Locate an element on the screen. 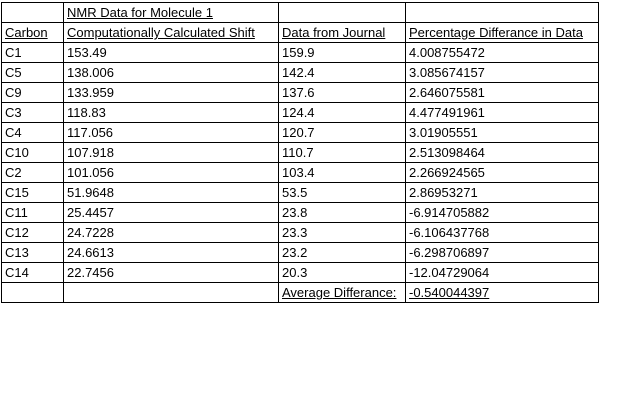  pct-diff-cell: 3.085674157 is located at coordinates (502, 72).